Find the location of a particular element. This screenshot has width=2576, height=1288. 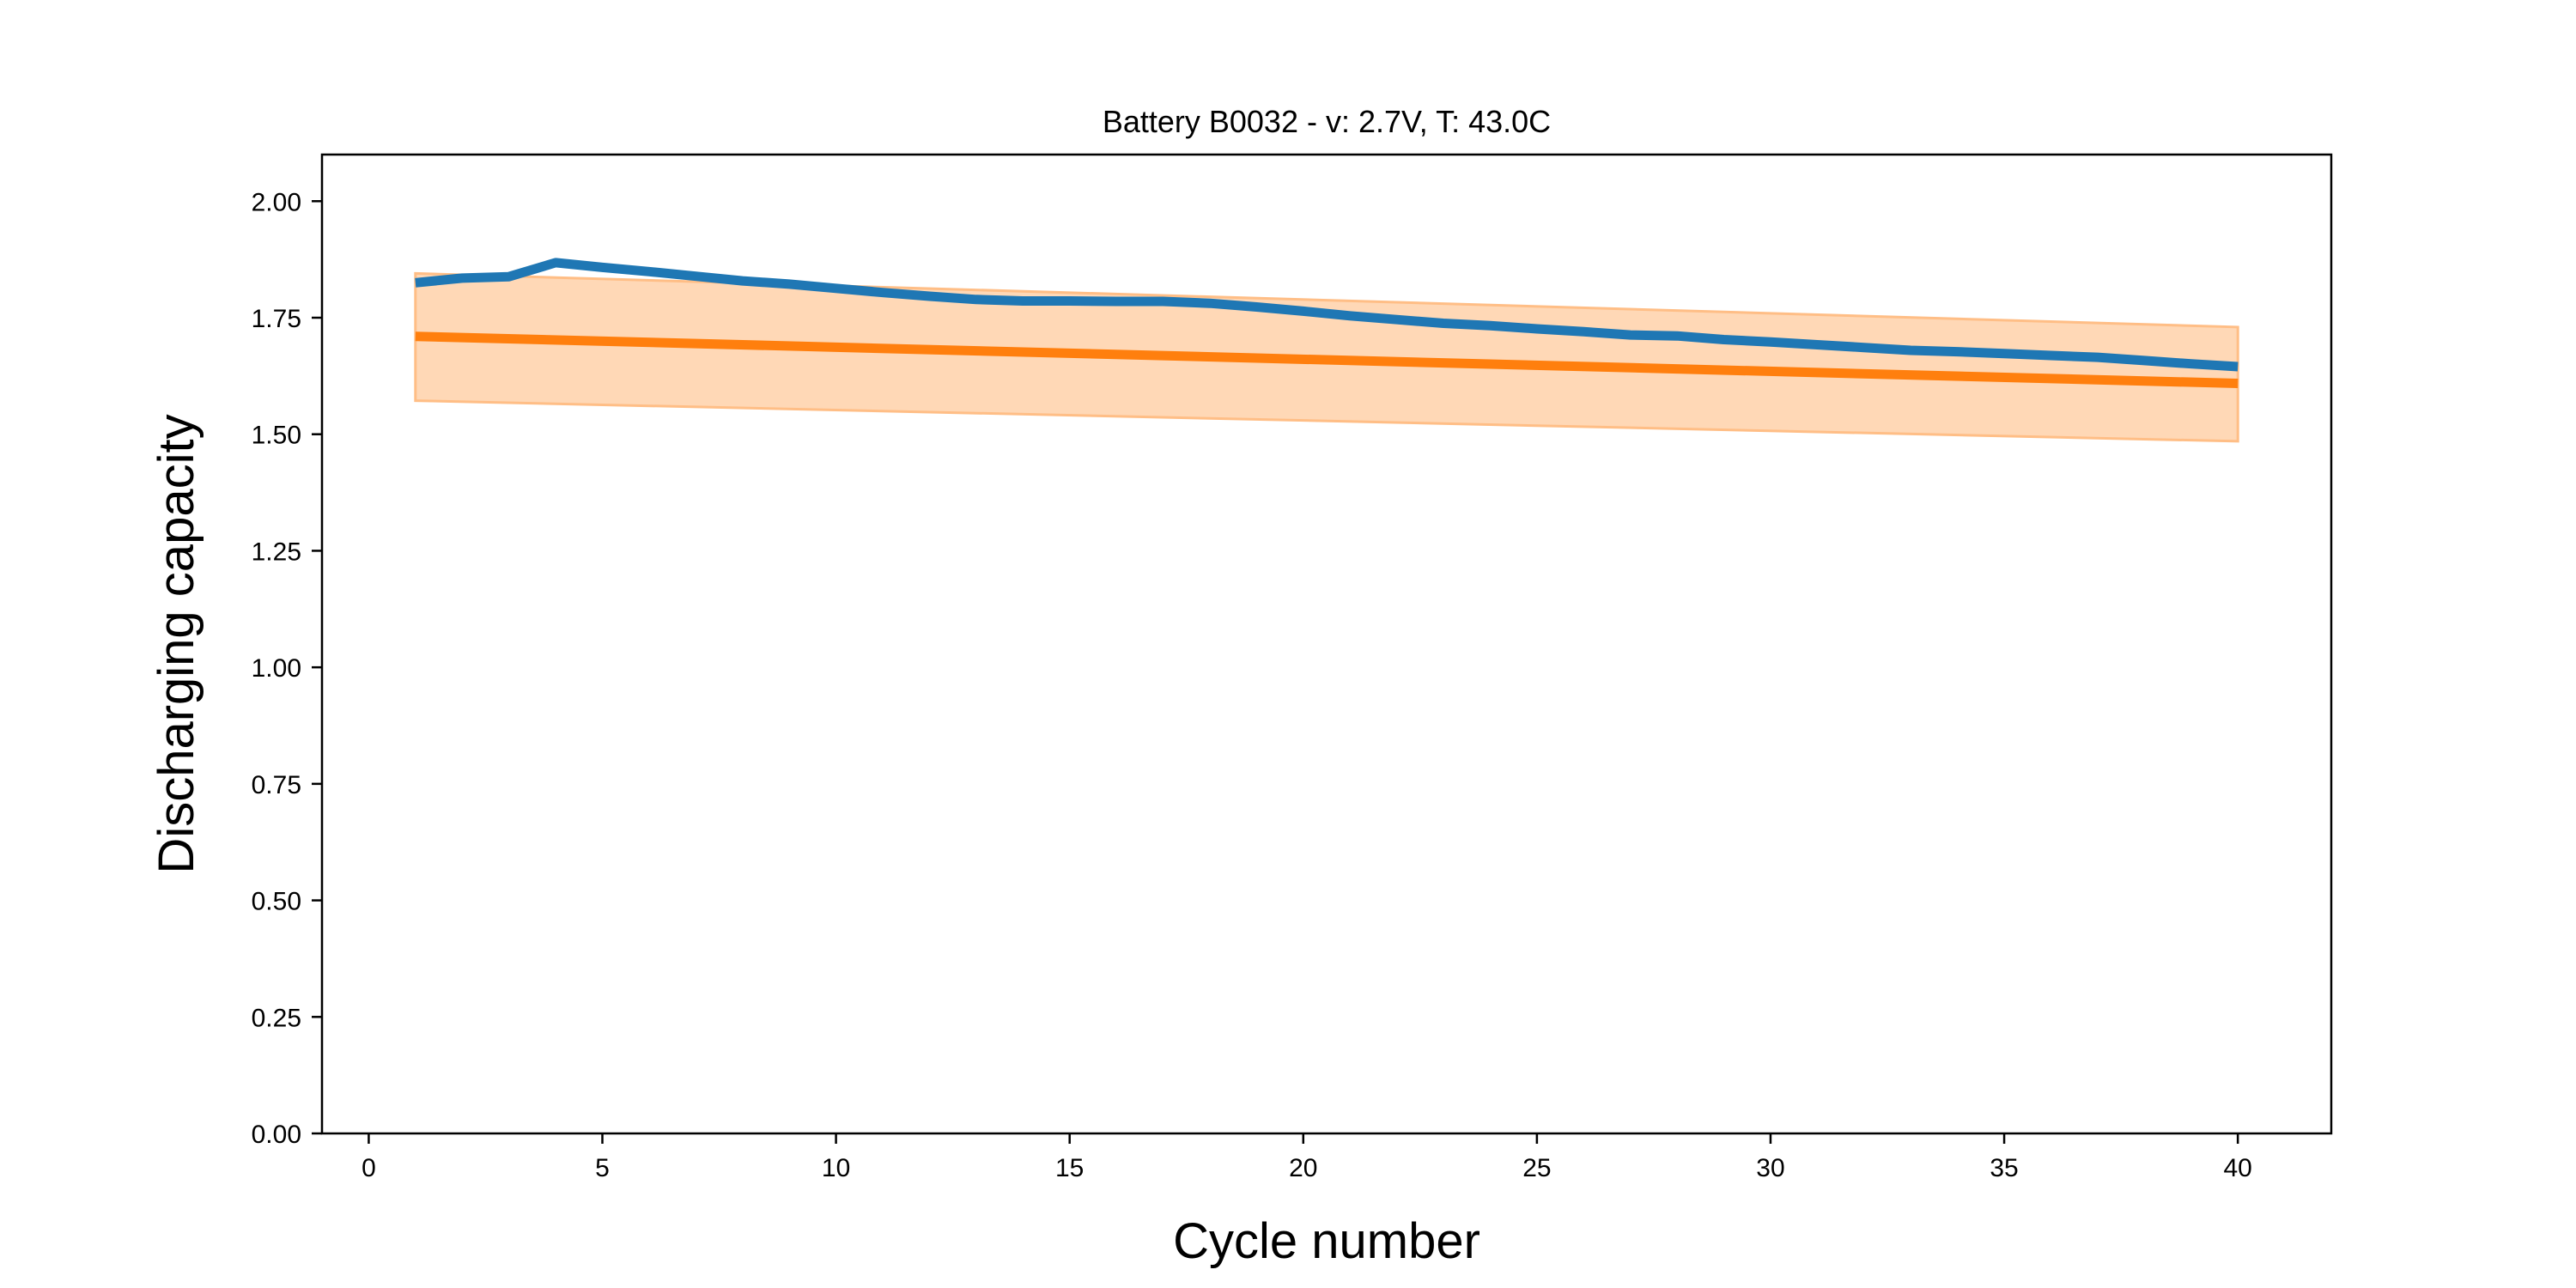

y-axis-label: Discharging capacity is located at coordinates (176, 643).